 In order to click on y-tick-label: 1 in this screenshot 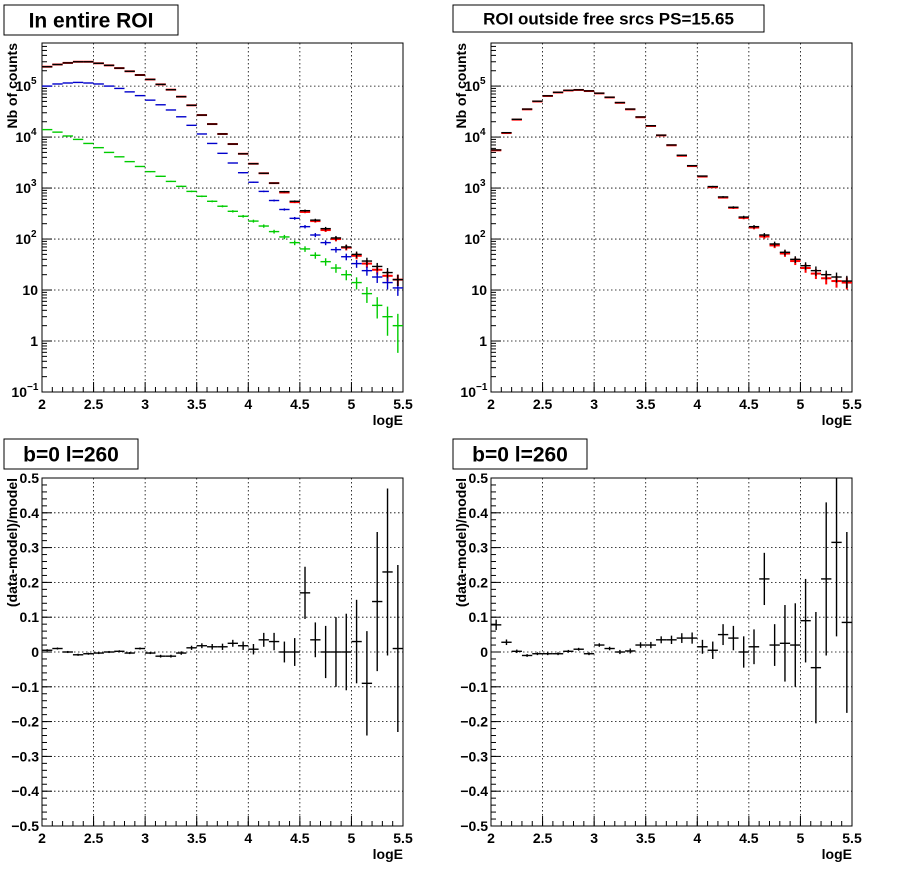, I will do `click(34, 341)`.